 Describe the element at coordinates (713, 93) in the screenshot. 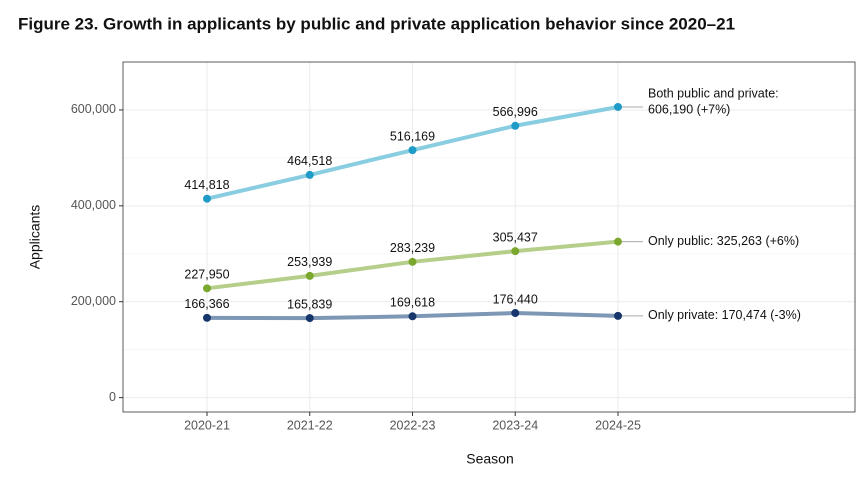

I see `end-label: Both public and private:` at that location.